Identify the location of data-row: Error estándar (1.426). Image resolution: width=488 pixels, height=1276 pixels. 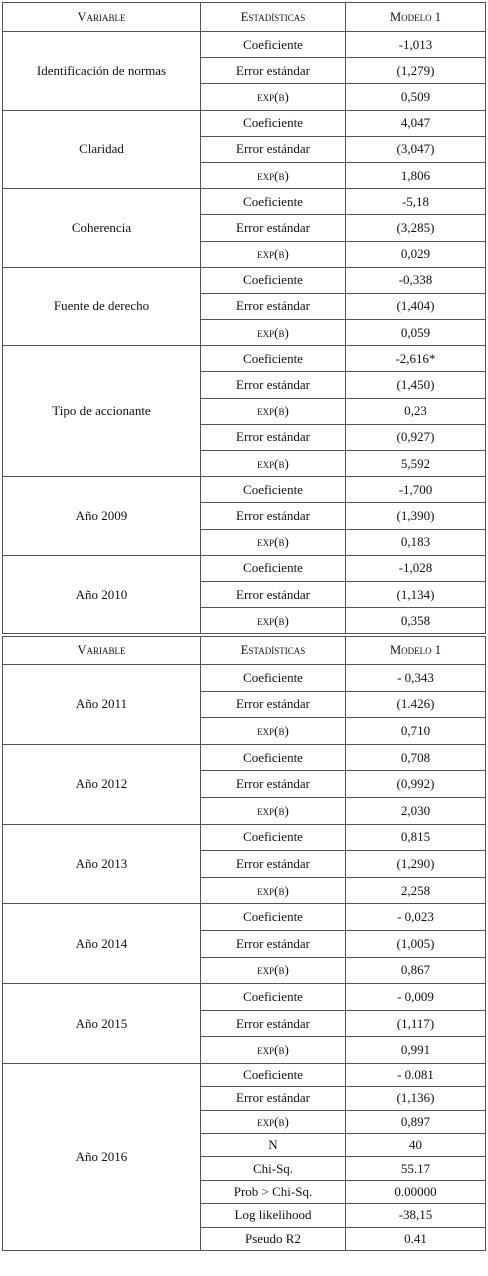
(244, 704).